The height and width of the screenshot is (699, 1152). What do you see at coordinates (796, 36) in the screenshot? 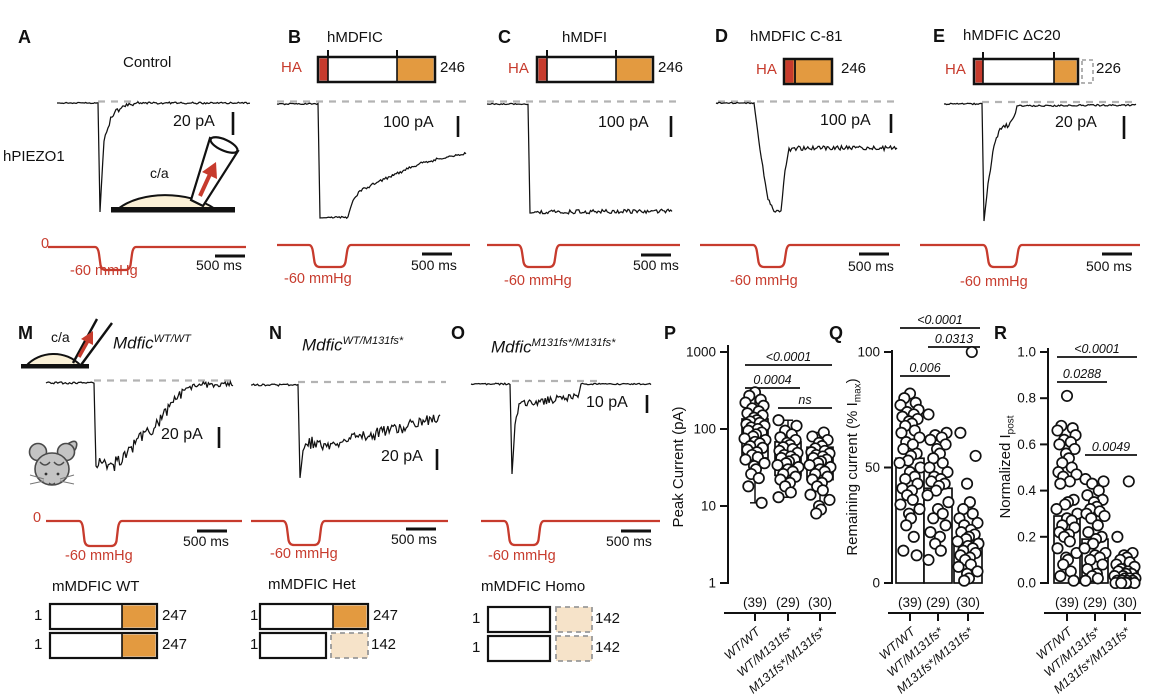
I see `panel-title-d: hMDFIC C-81` at bounding box center [796, 36].